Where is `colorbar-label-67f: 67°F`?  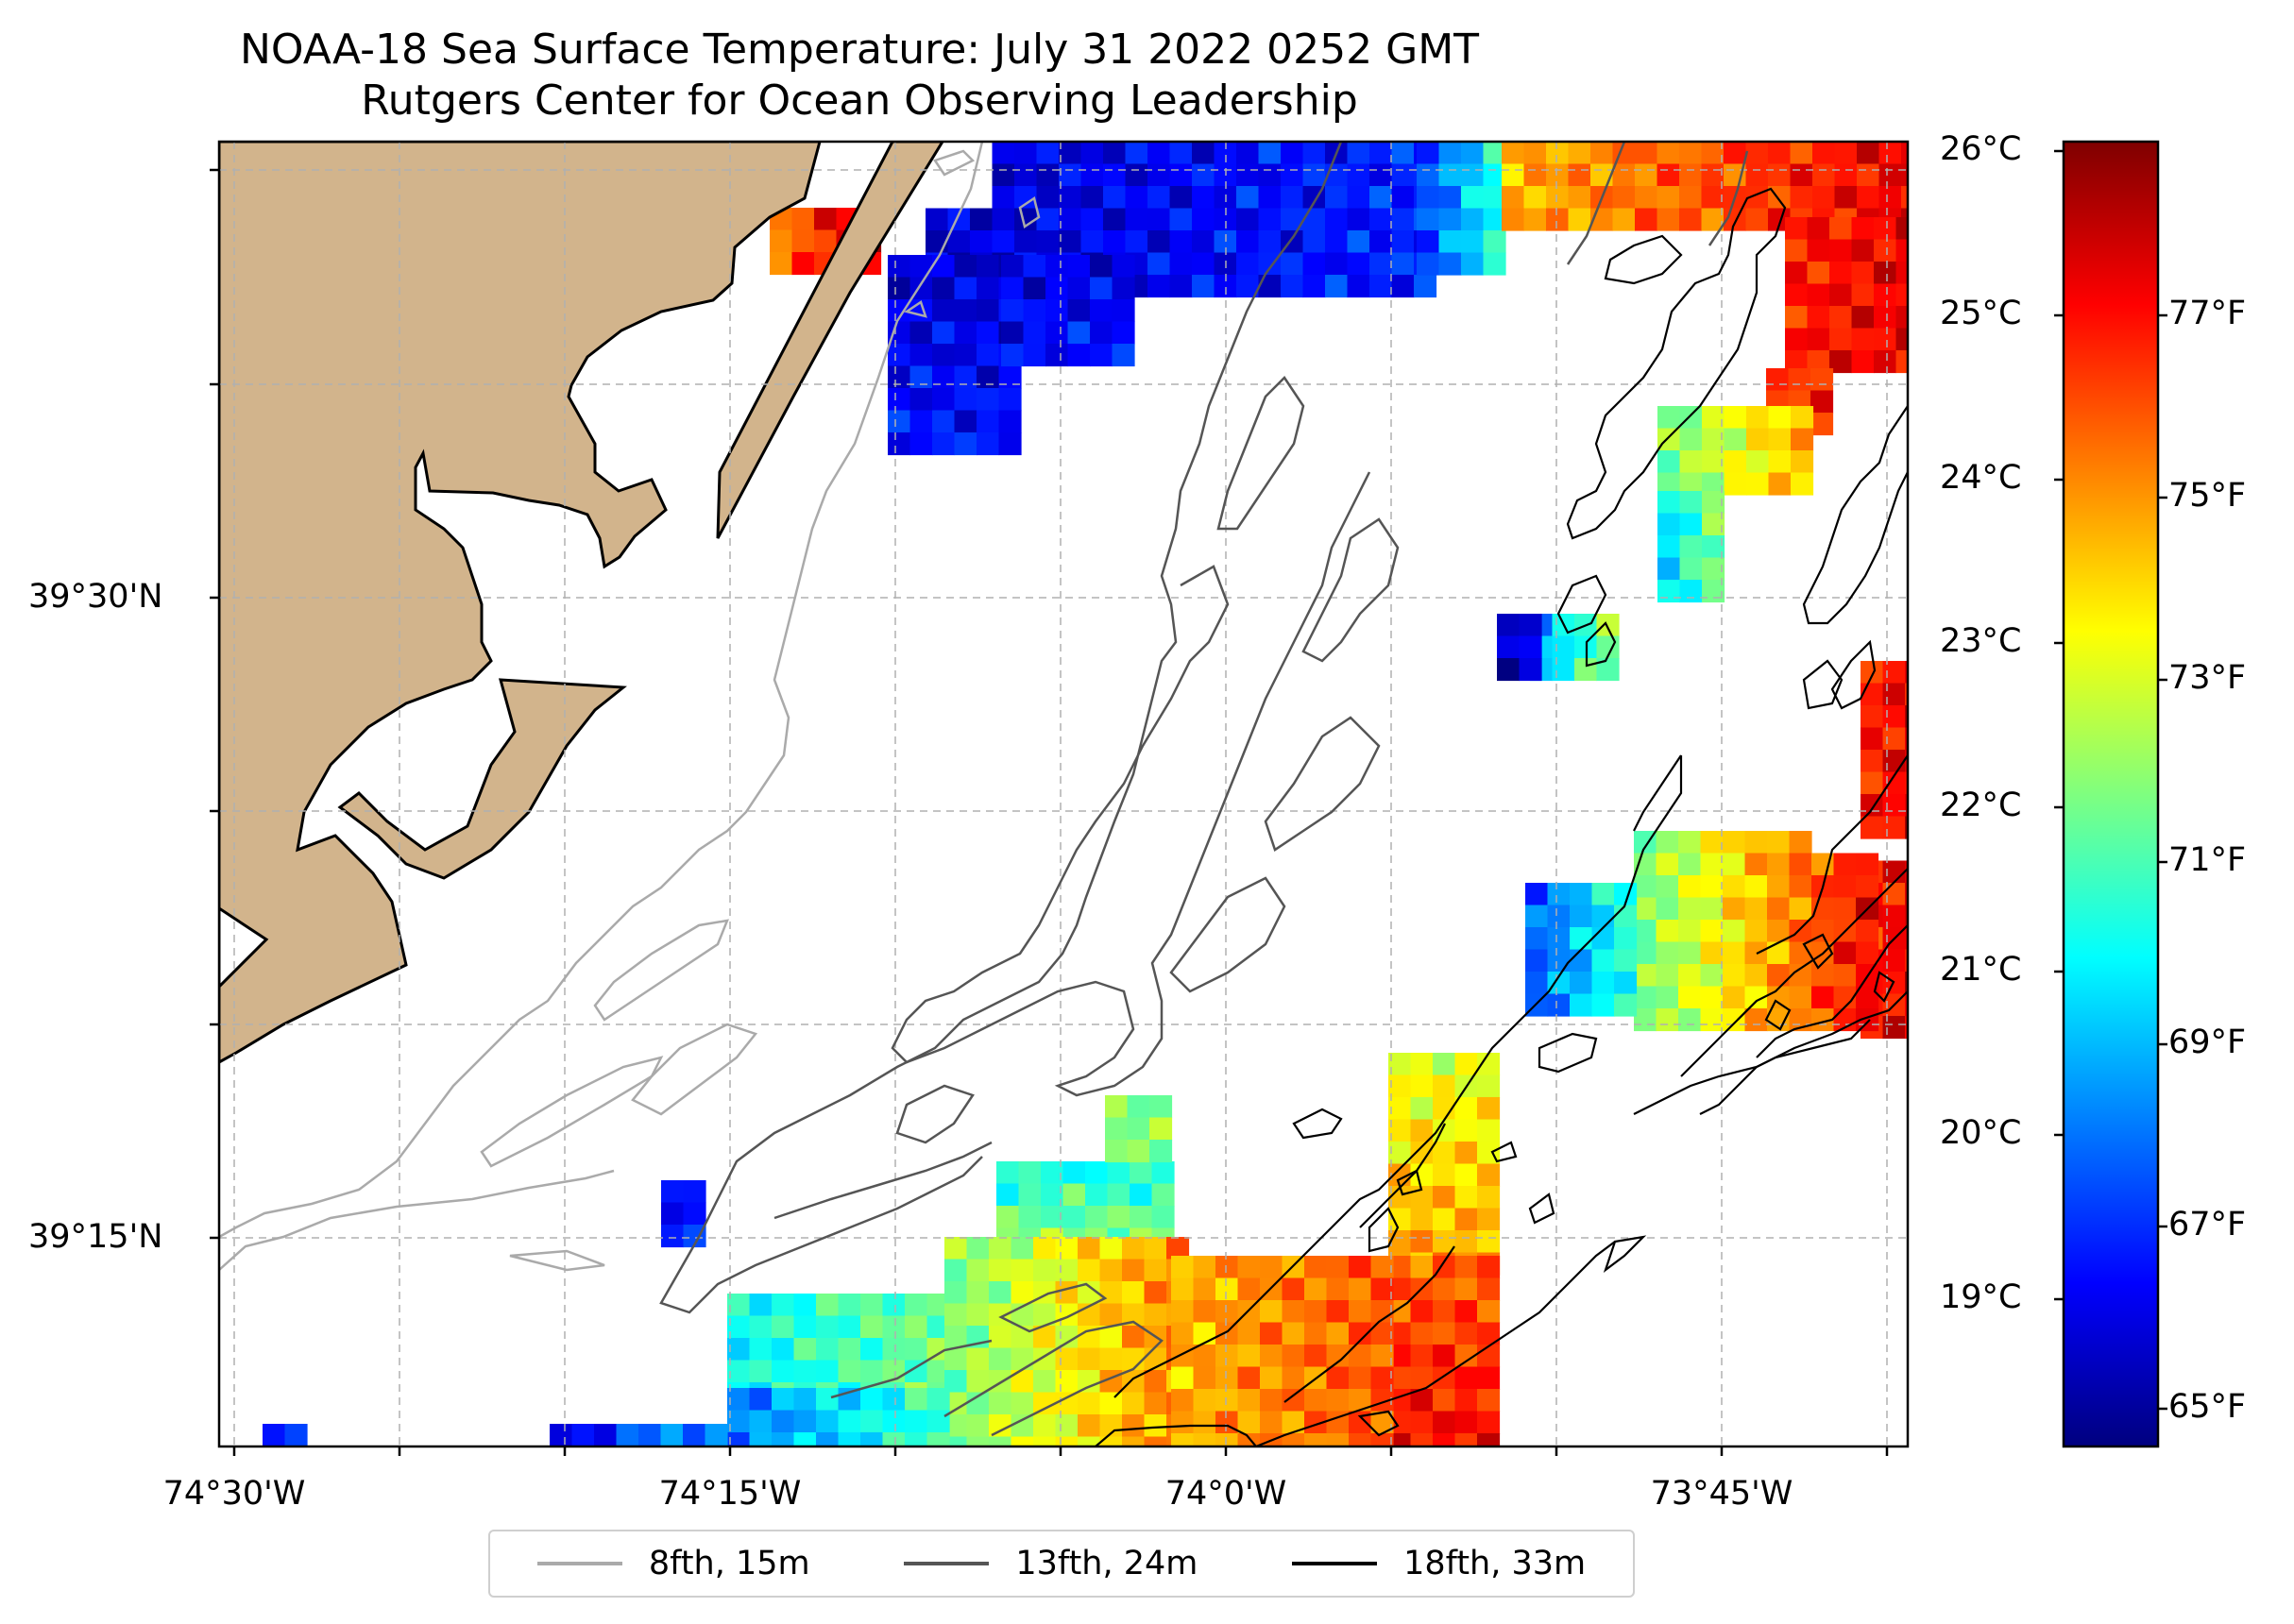
colorbar-label-67f: 67°F is located at coordinates (2207, 1224).